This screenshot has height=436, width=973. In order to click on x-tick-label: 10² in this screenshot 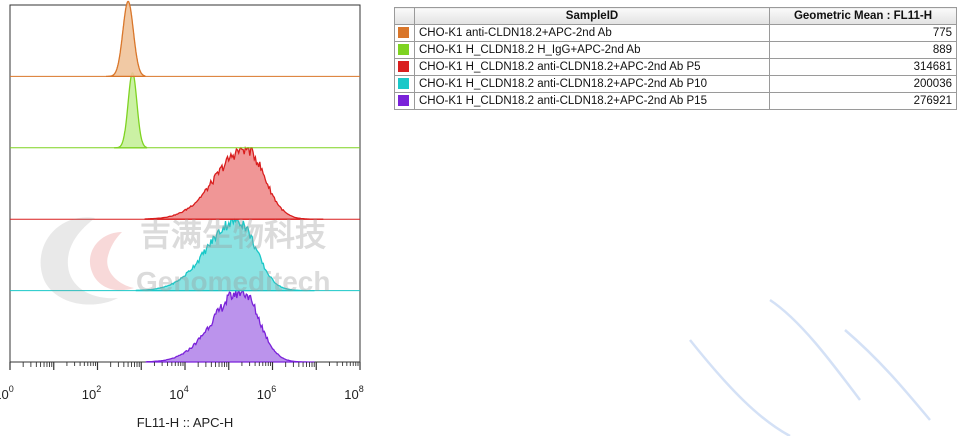, I will do `click(91, 393)`.